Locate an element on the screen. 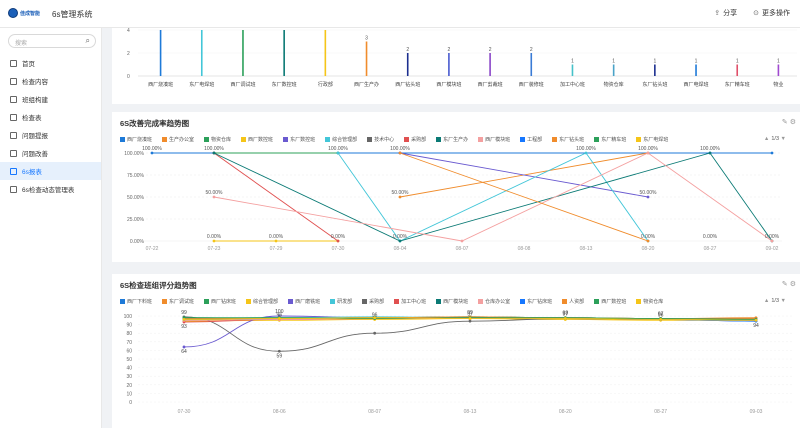  legend-item: 东厂精车班 is located at coordinates (610, 139).